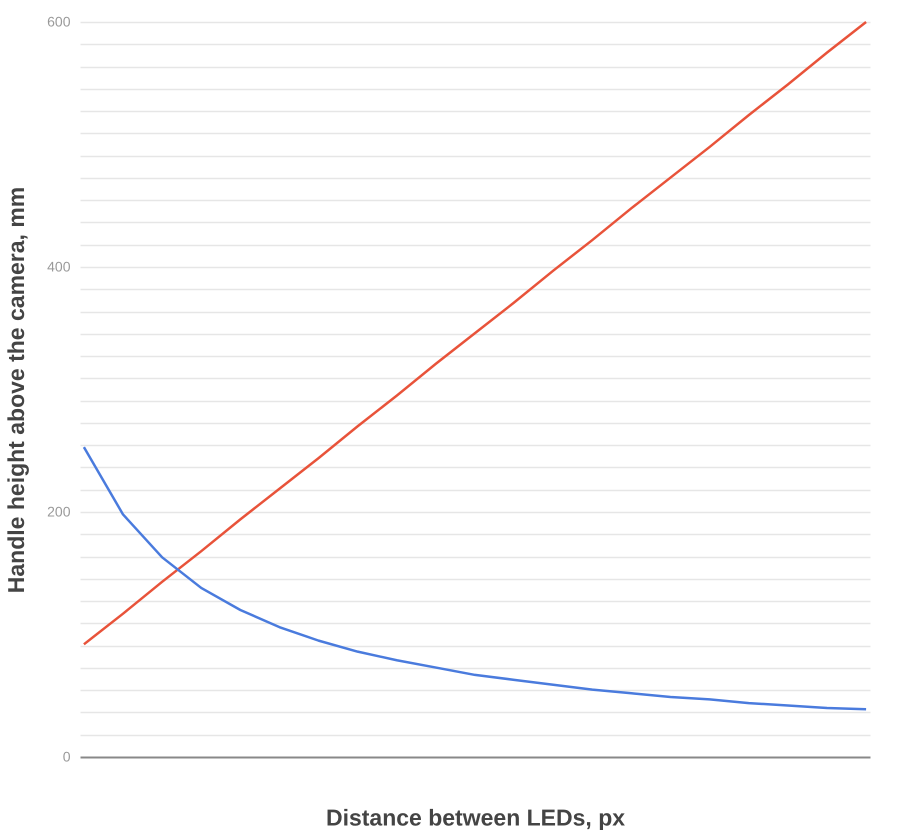 Image resolution: width=902 pixels, height=830 pixels. I want to click on y-tick-label: 0, so click(66, 756).